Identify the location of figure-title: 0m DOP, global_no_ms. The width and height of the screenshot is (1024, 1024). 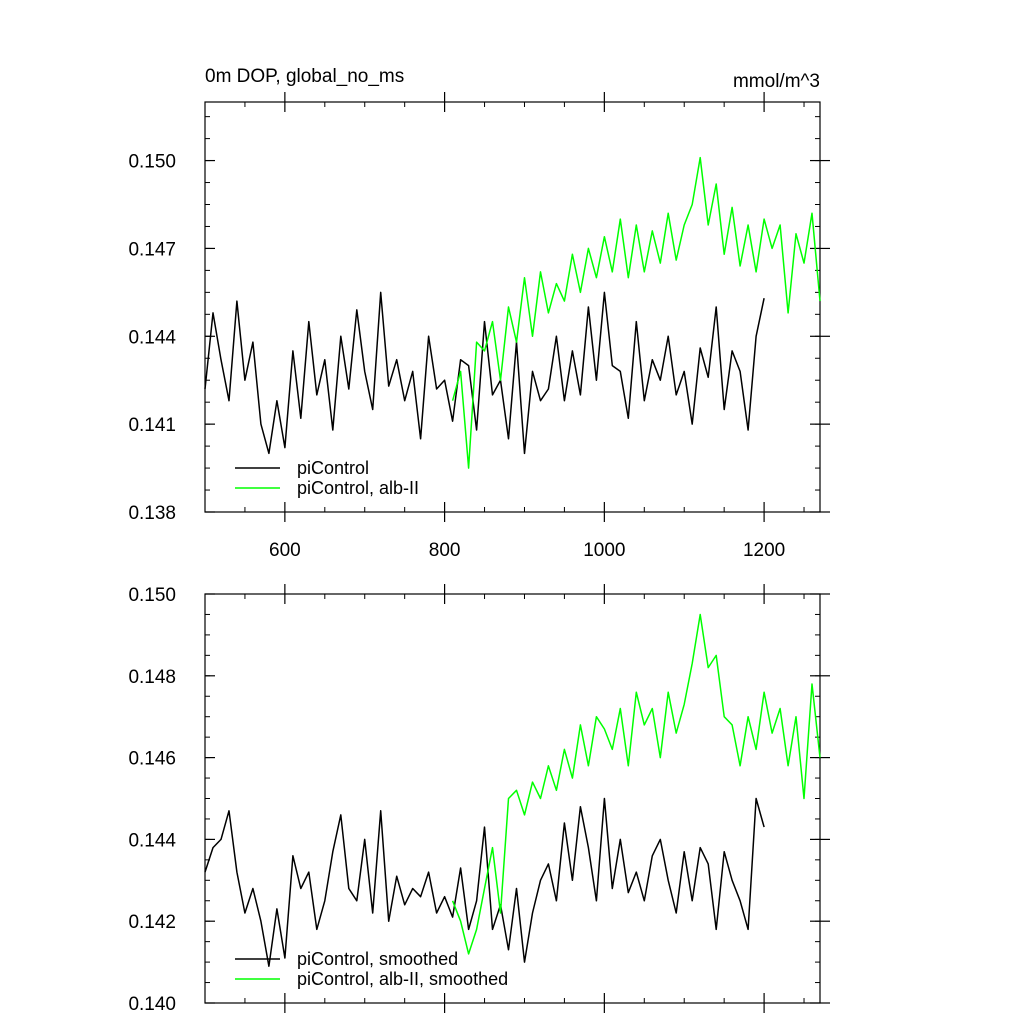
(304, 76).